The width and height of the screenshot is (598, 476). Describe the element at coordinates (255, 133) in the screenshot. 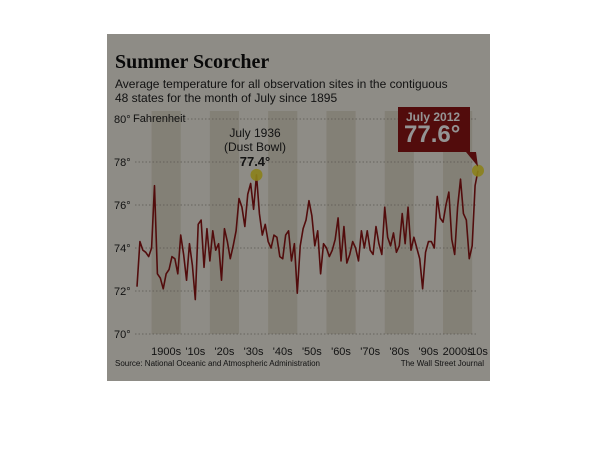

I see `dust-bowl-date: July 1936` at that location.